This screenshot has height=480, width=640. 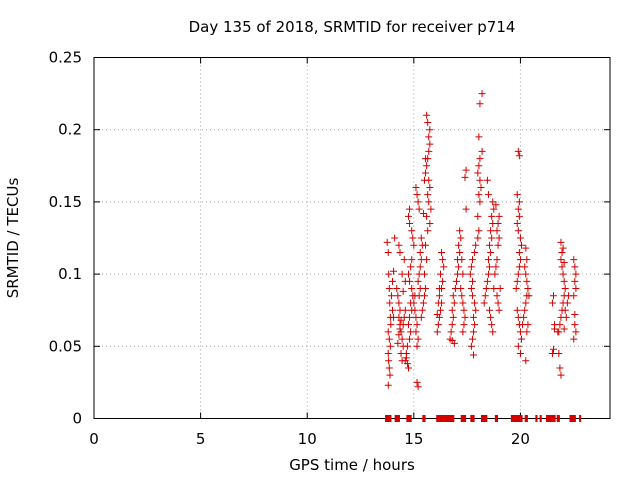 I want to click on y-tick-label: 0.15, so click(x=65, y=202).